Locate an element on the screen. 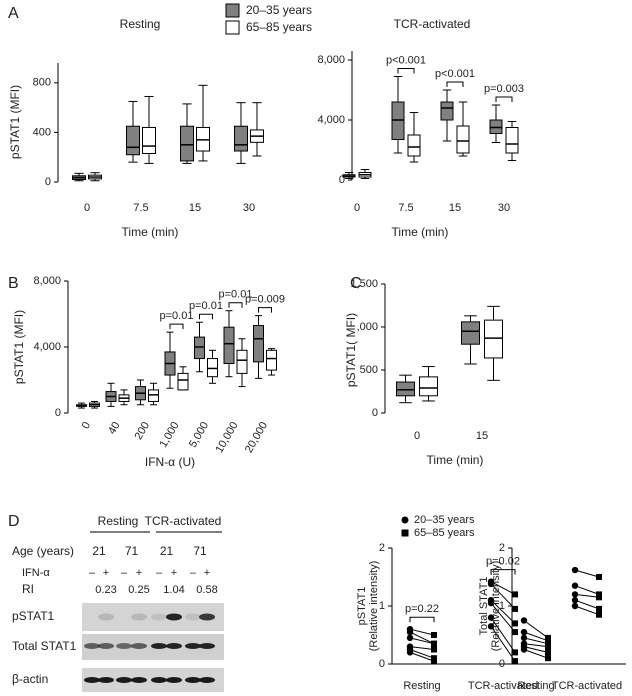 The image size is (632, 696). annotation: p<0.001 is located at coordinates (406, 60).